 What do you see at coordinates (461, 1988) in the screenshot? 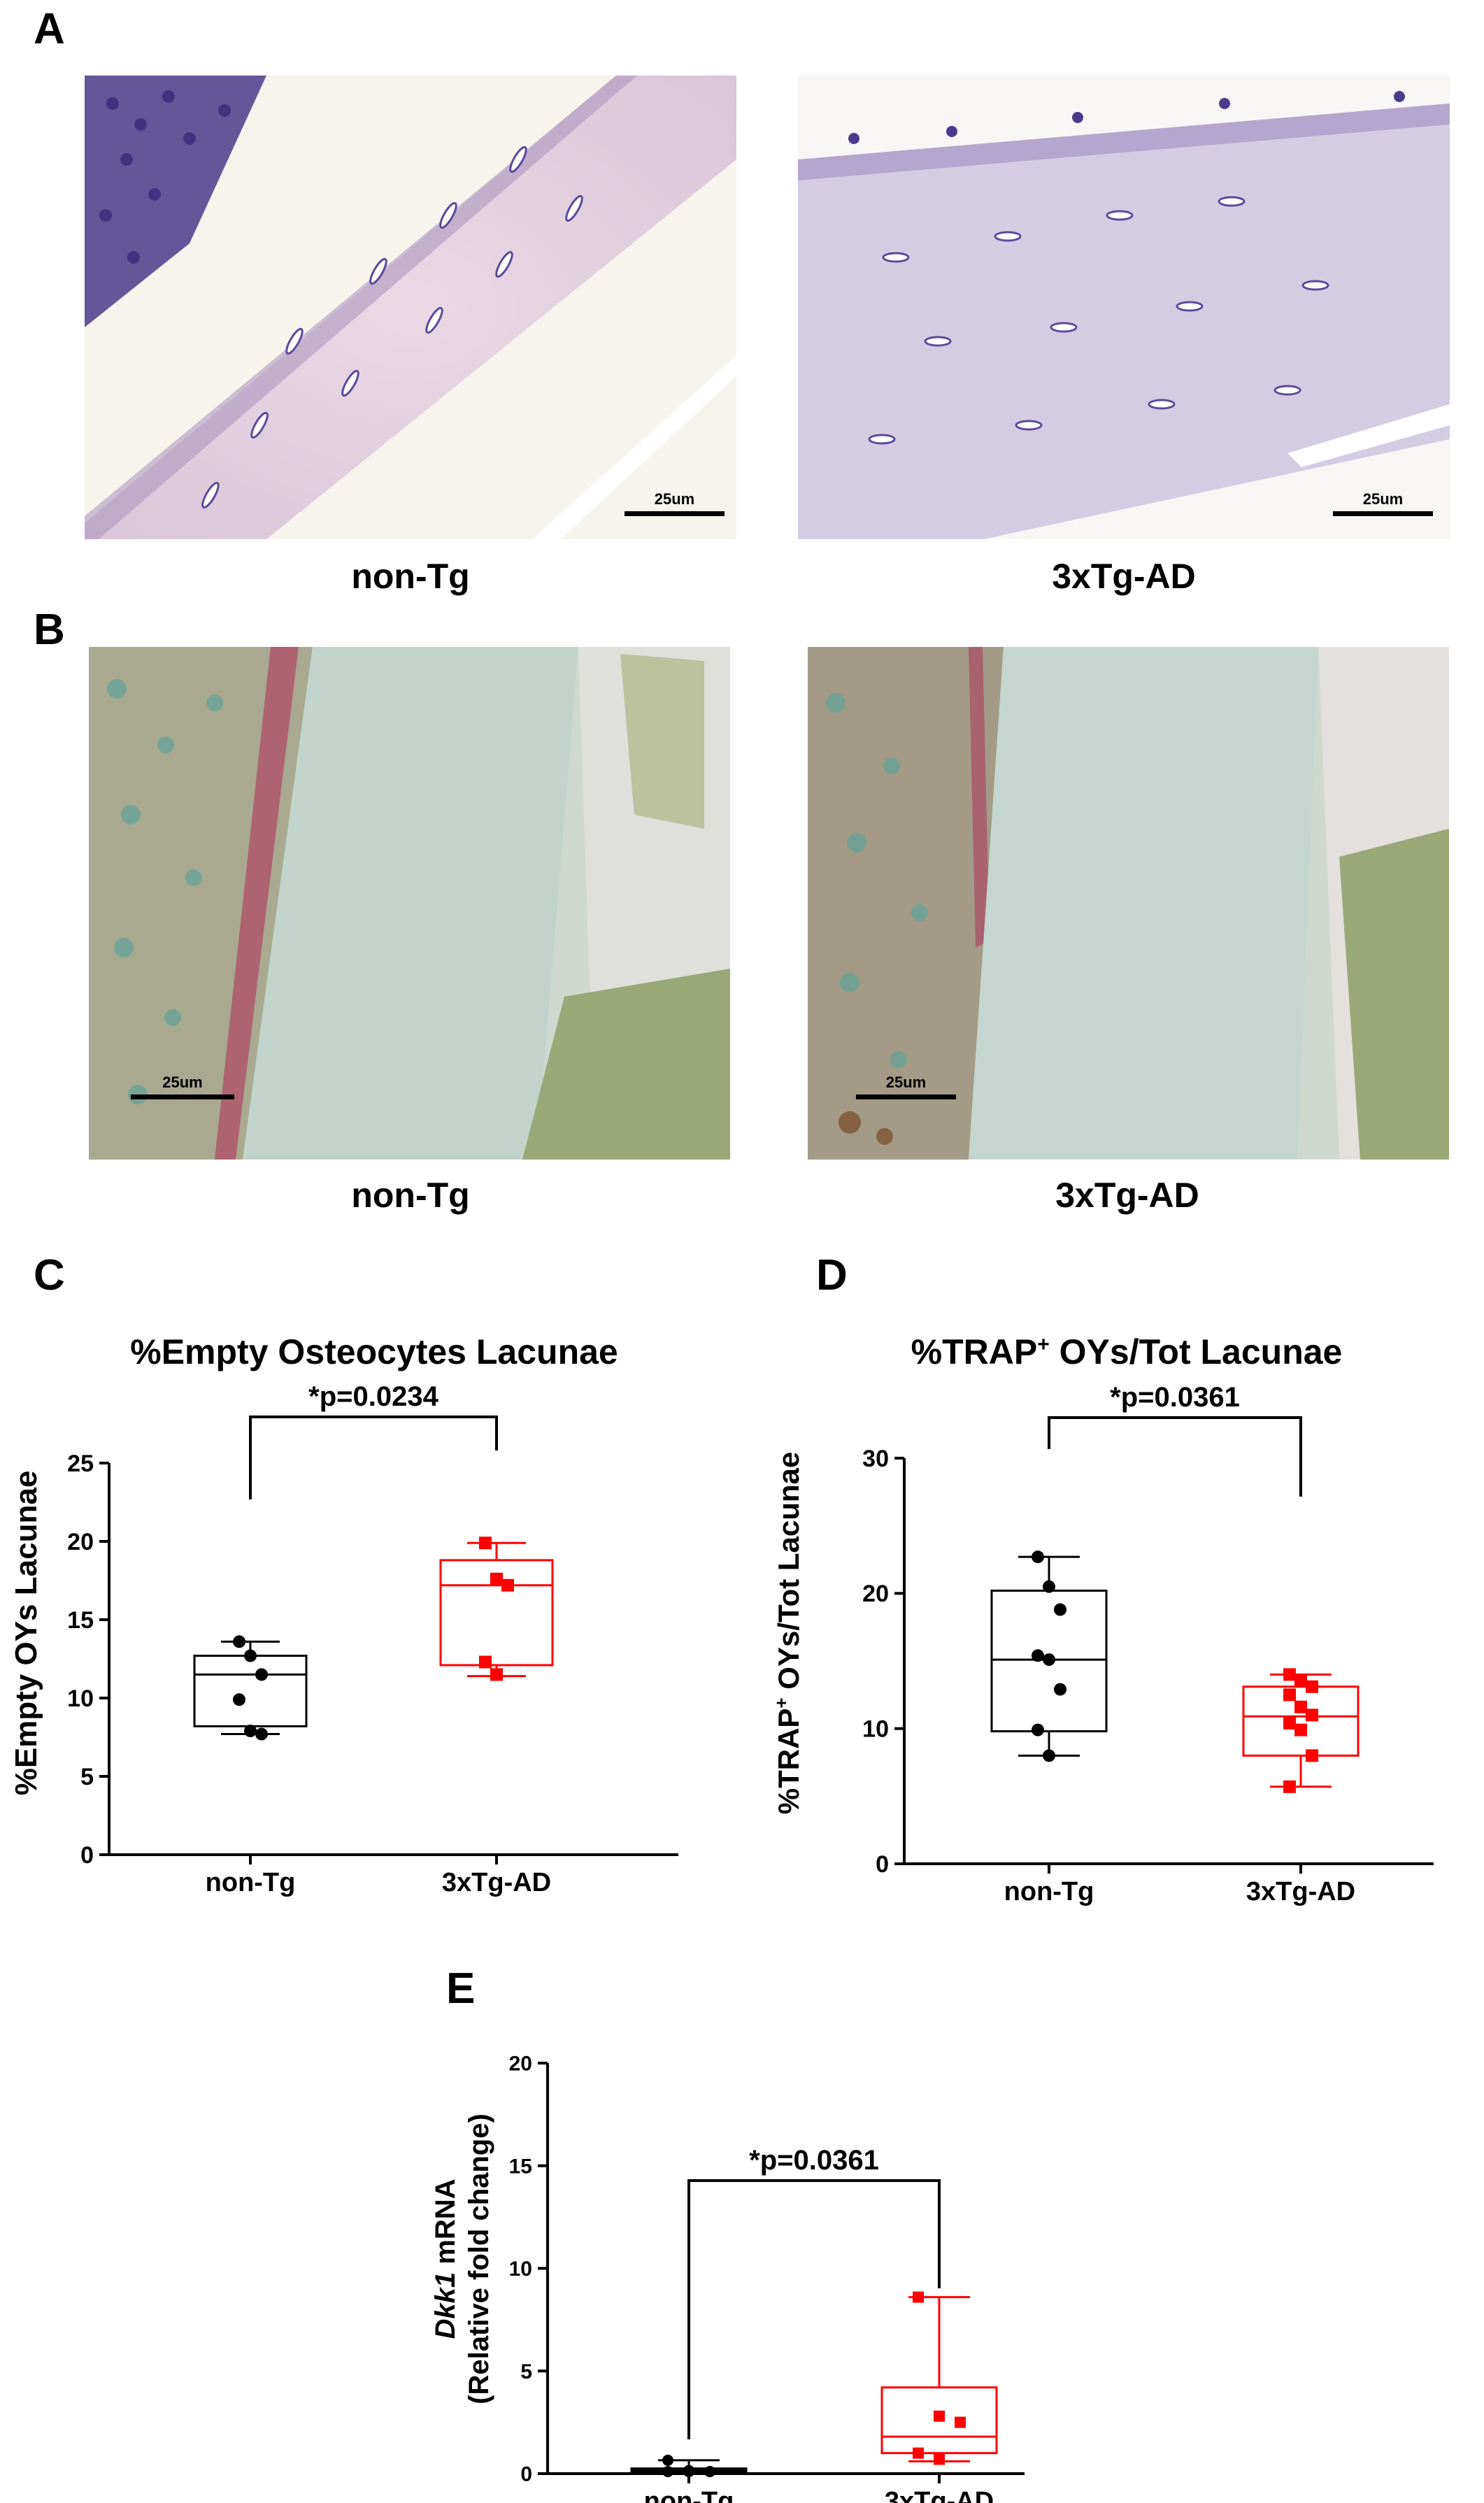
I see `panel-letter-e: E` at bounding box center [461, 1988].